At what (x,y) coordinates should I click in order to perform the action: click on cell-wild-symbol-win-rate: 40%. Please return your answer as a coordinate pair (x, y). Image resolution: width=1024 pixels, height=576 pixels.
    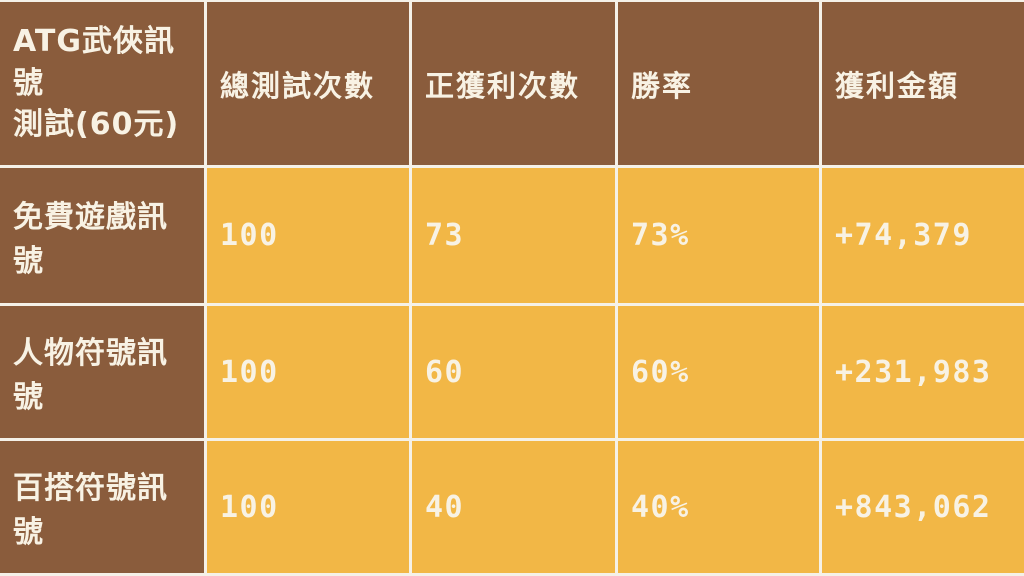
    Looking at the image, I should click on (718, 507).